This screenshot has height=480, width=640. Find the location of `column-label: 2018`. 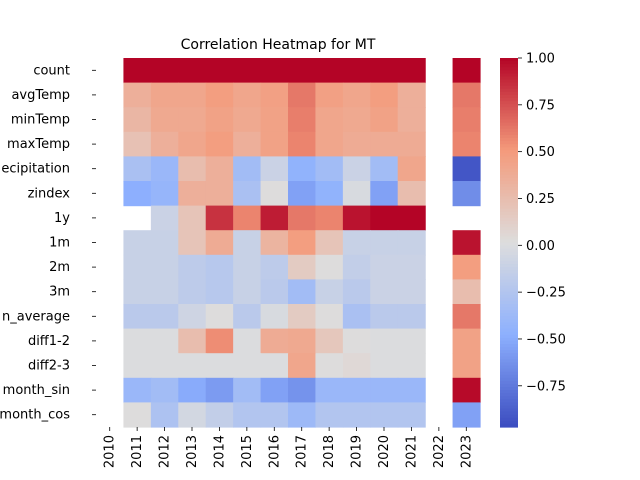

column-label: 2018 is located at coordinates (329, 451).